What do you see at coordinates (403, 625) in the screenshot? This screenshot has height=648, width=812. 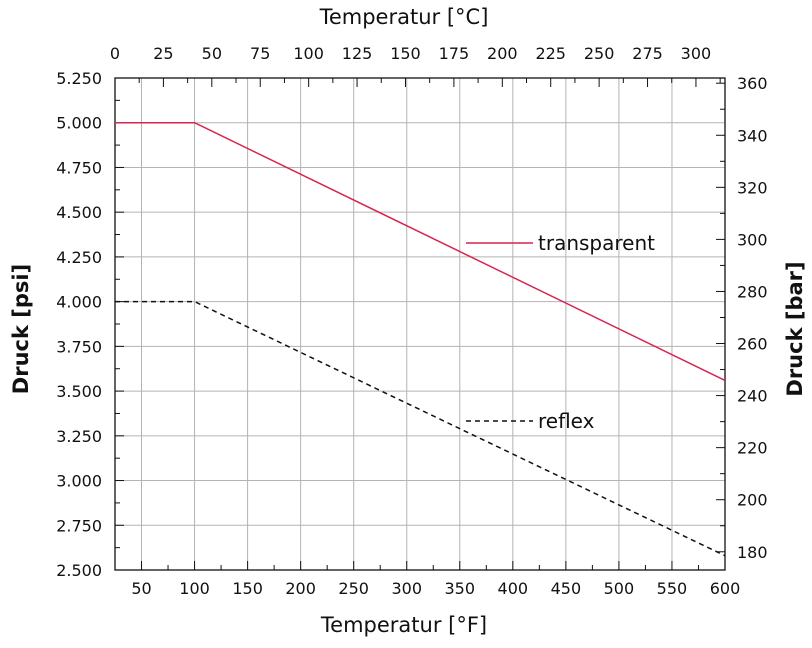 I see `x-bottom-axis-title: Temperatur [°F]` at bounding box center [403, 625].